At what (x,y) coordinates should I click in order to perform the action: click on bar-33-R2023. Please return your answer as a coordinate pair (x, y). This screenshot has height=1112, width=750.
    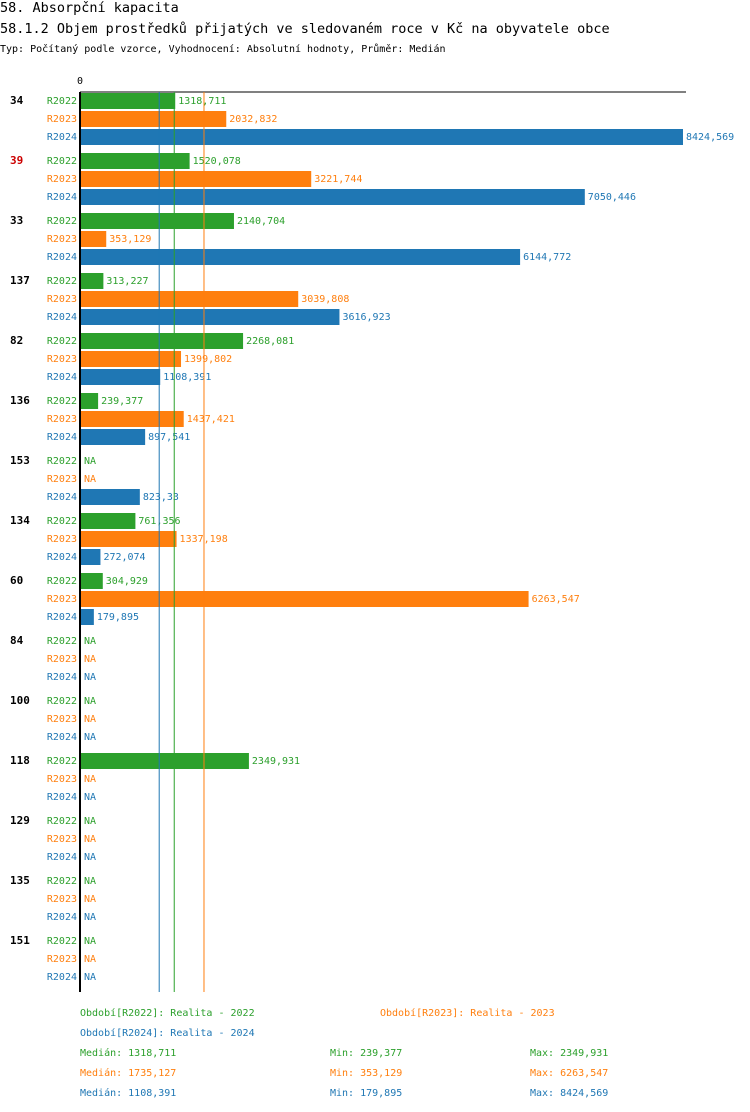
    Looking at the image, I should click on (94, 239).